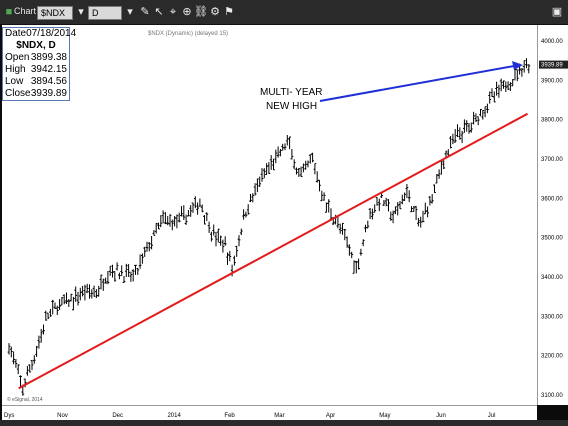 Image resolution: width=568 pixels, height=426 pixels. Describe the element at coordinates (105, 13) in the screenshot. I see `interval-input: D` at that location.